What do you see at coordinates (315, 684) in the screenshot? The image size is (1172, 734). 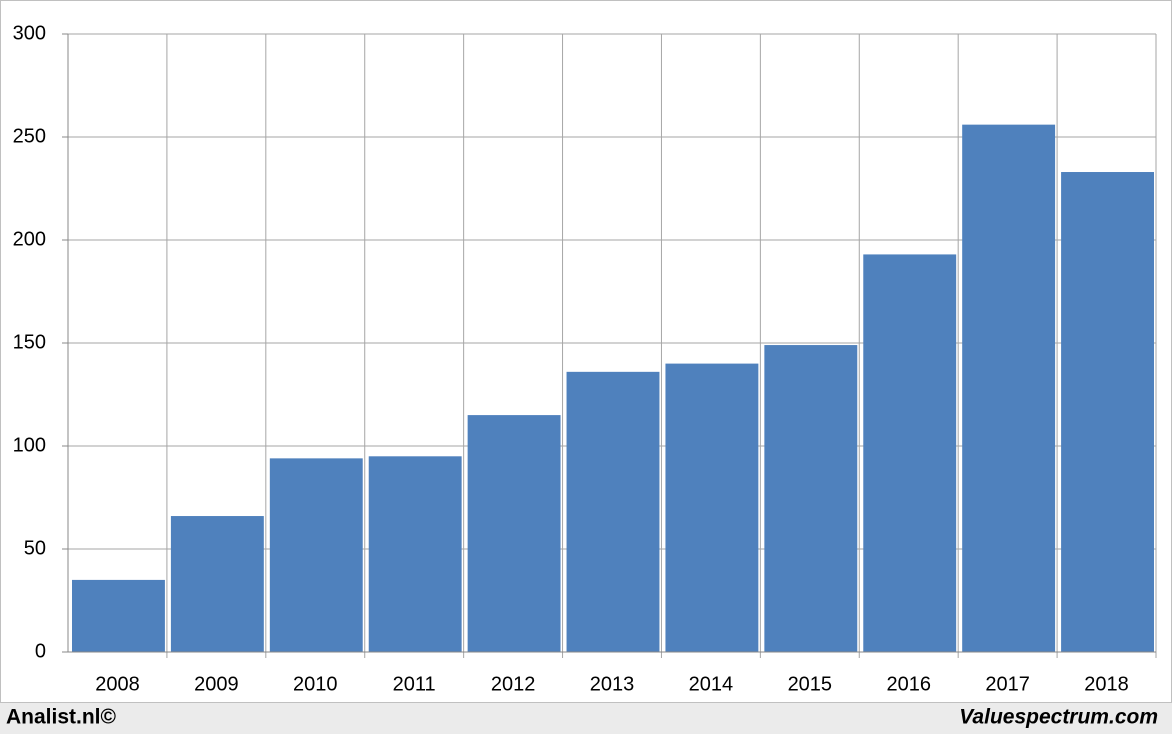 I see `x-tick-label: 2010` at bounding box center [315, 684].